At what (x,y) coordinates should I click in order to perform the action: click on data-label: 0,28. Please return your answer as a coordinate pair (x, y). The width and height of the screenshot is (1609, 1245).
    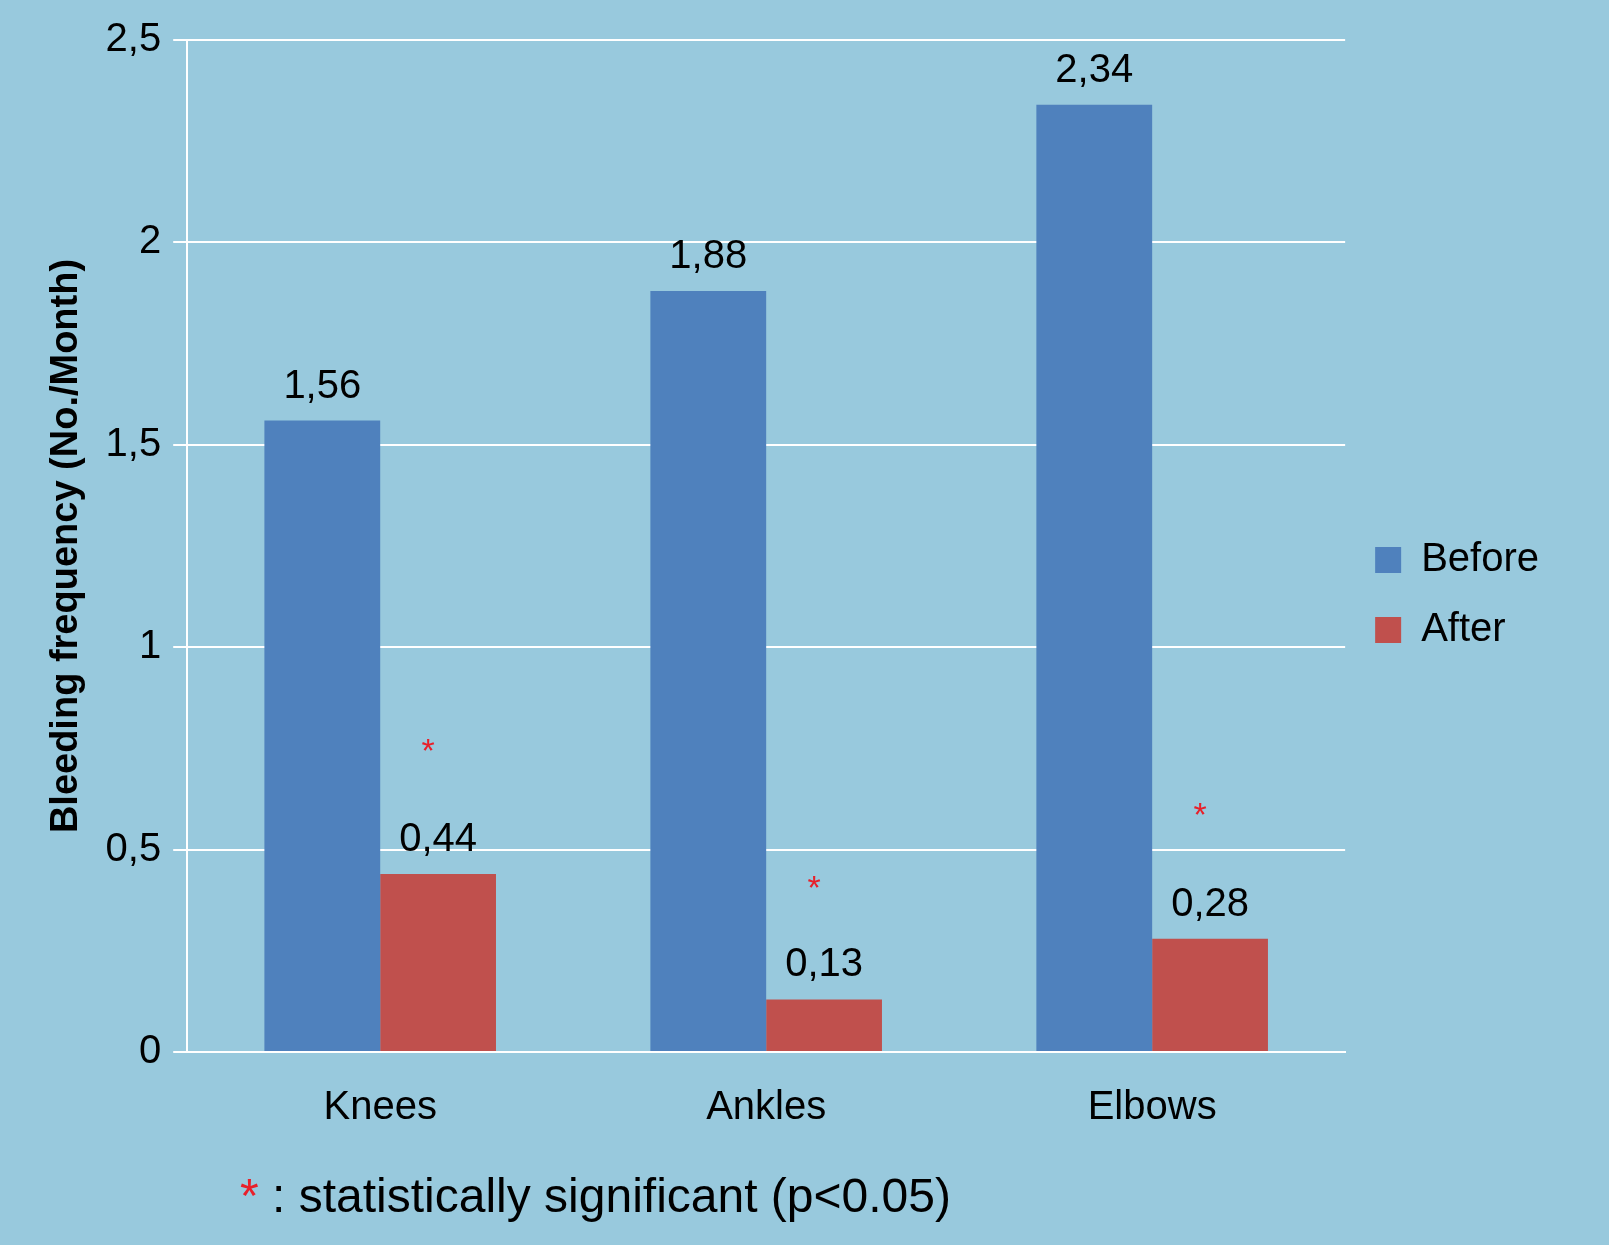
    Looking at the image, I should click on (1210, 901).